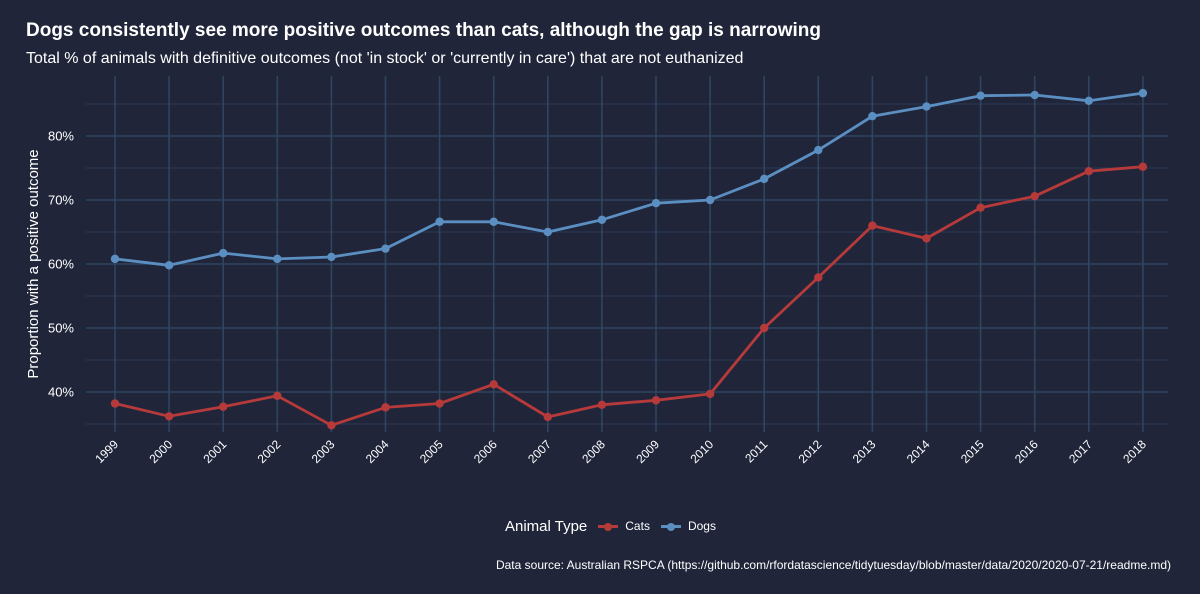  Describe the element at coordinates (61, 392) in the screenshot. I see `y-tick-label: 40%` at that location.